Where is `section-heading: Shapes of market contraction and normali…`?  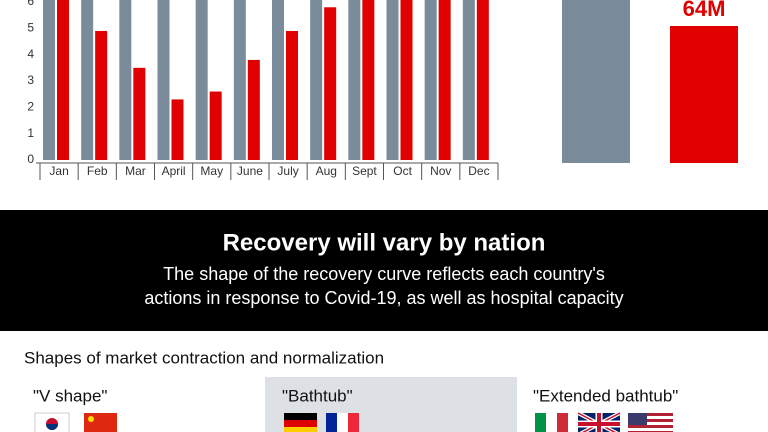
section-heading: Shapes of market contraction and normali… is located at coordinates (204, 357).